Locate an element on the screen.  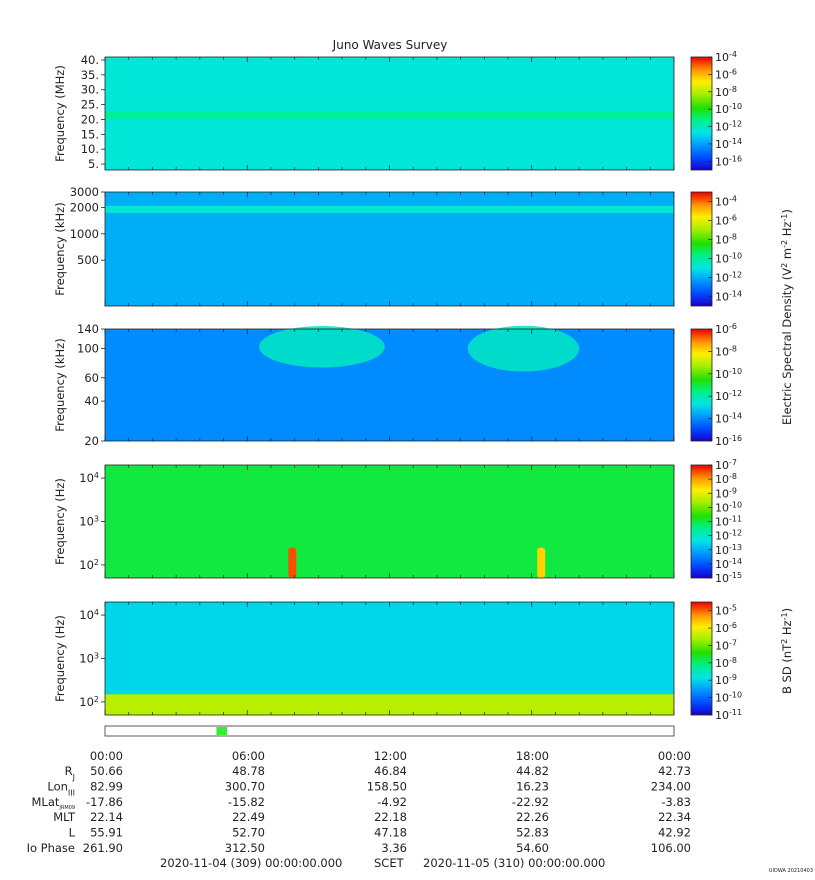
ephemeris-value: 3.36 is located at coordinates (394, 848).